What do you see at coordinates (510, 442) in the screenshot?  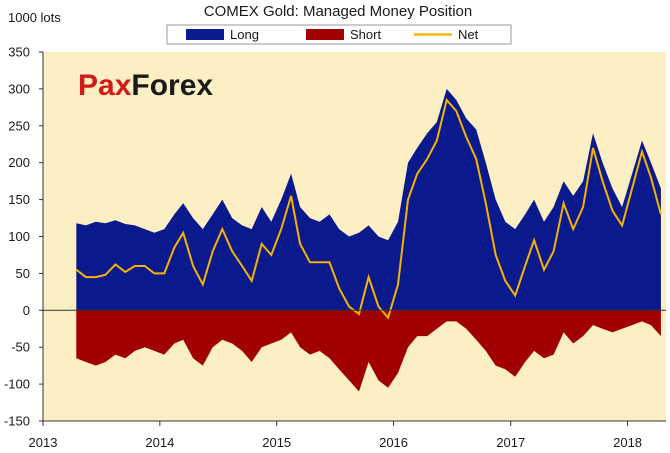 I see `x-tick-label: 2017` at bounding box center [510, 442].